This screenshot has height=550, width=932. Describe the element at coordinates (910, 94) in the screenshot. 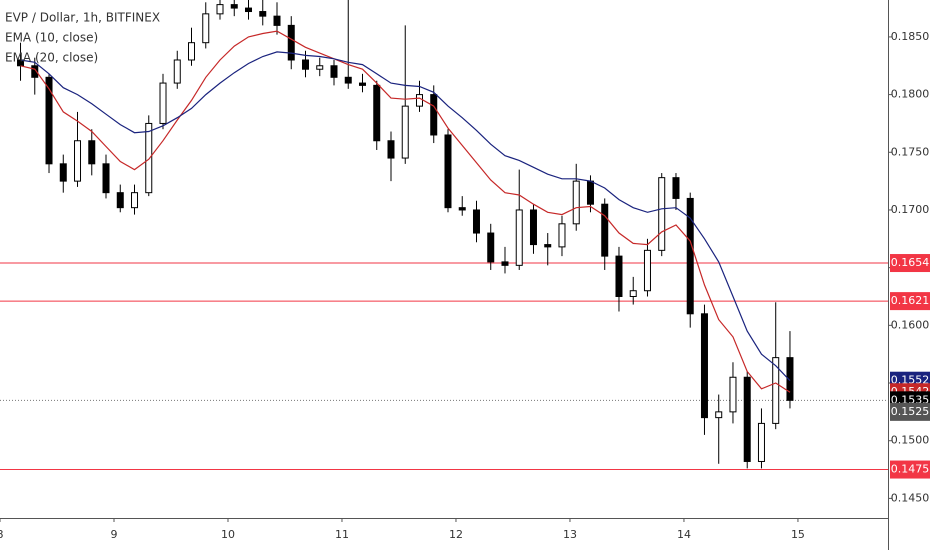

I see `y-tick-label: 0.1800` at that location.